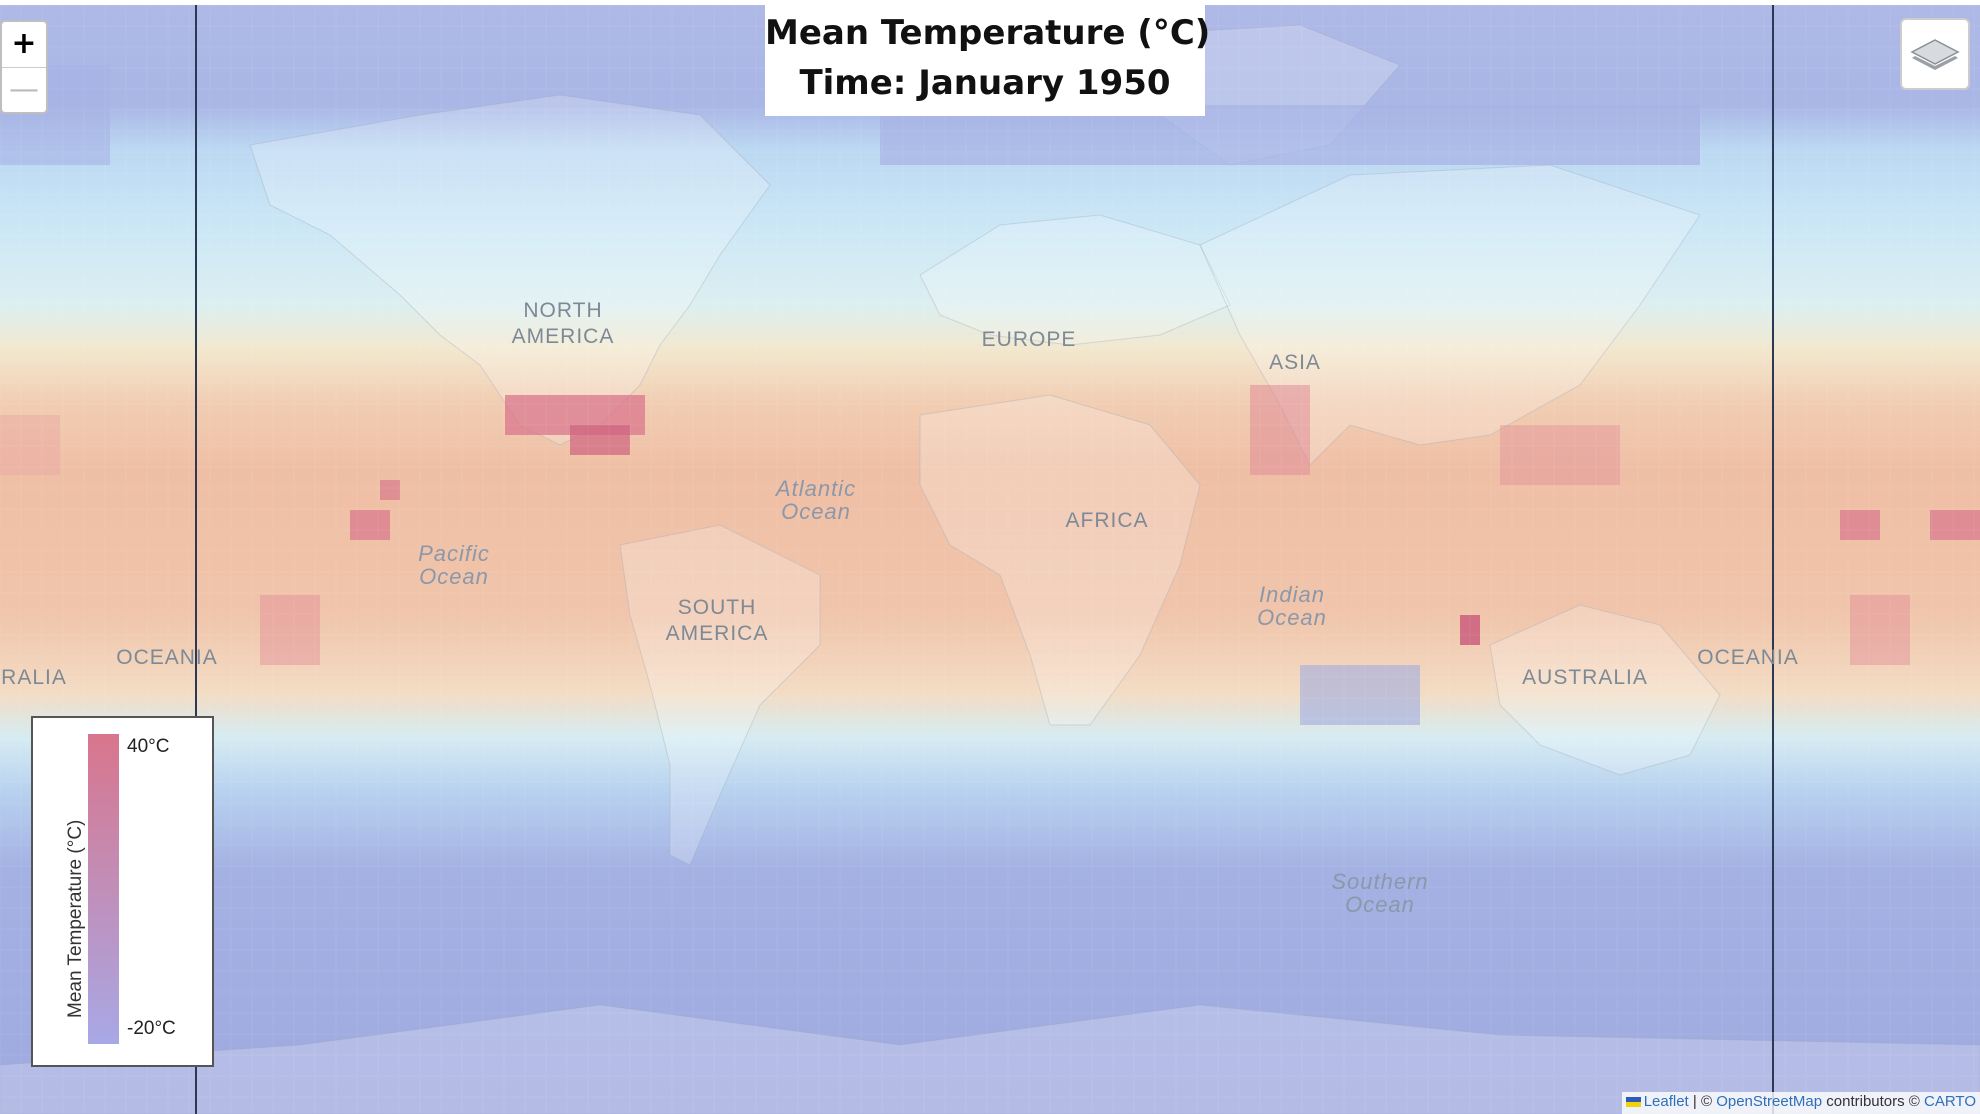  I want to click on carto-link: CARTO, so click(1950, 1101).